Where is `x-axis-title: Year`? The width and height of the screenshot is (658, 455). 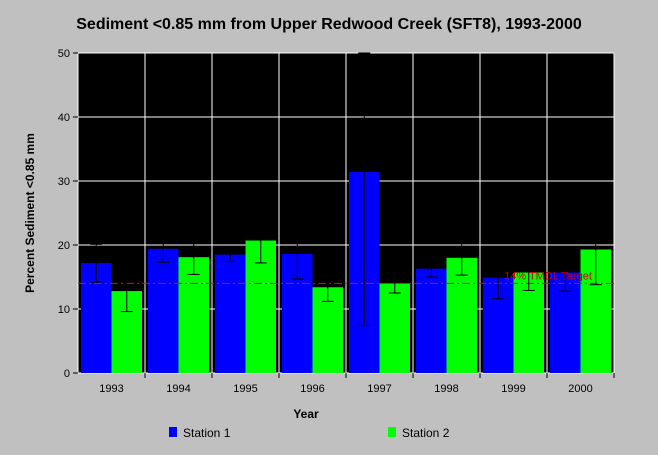
x-axis-title: Year is located at coordinates (306, 414).